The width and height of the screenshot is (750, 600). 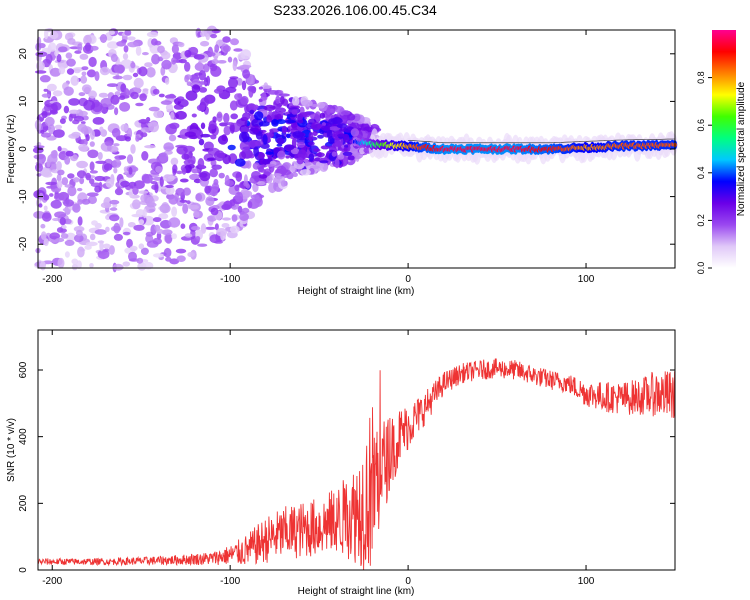 I want to click on colorbar-tick-label: 0.0, so click(x=701, y=268).